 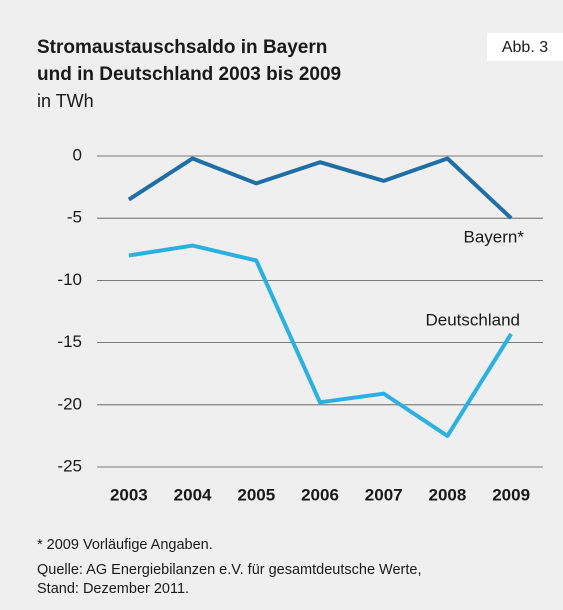 I want to click on series-label: Deutschland, so click(x=472, y=319).